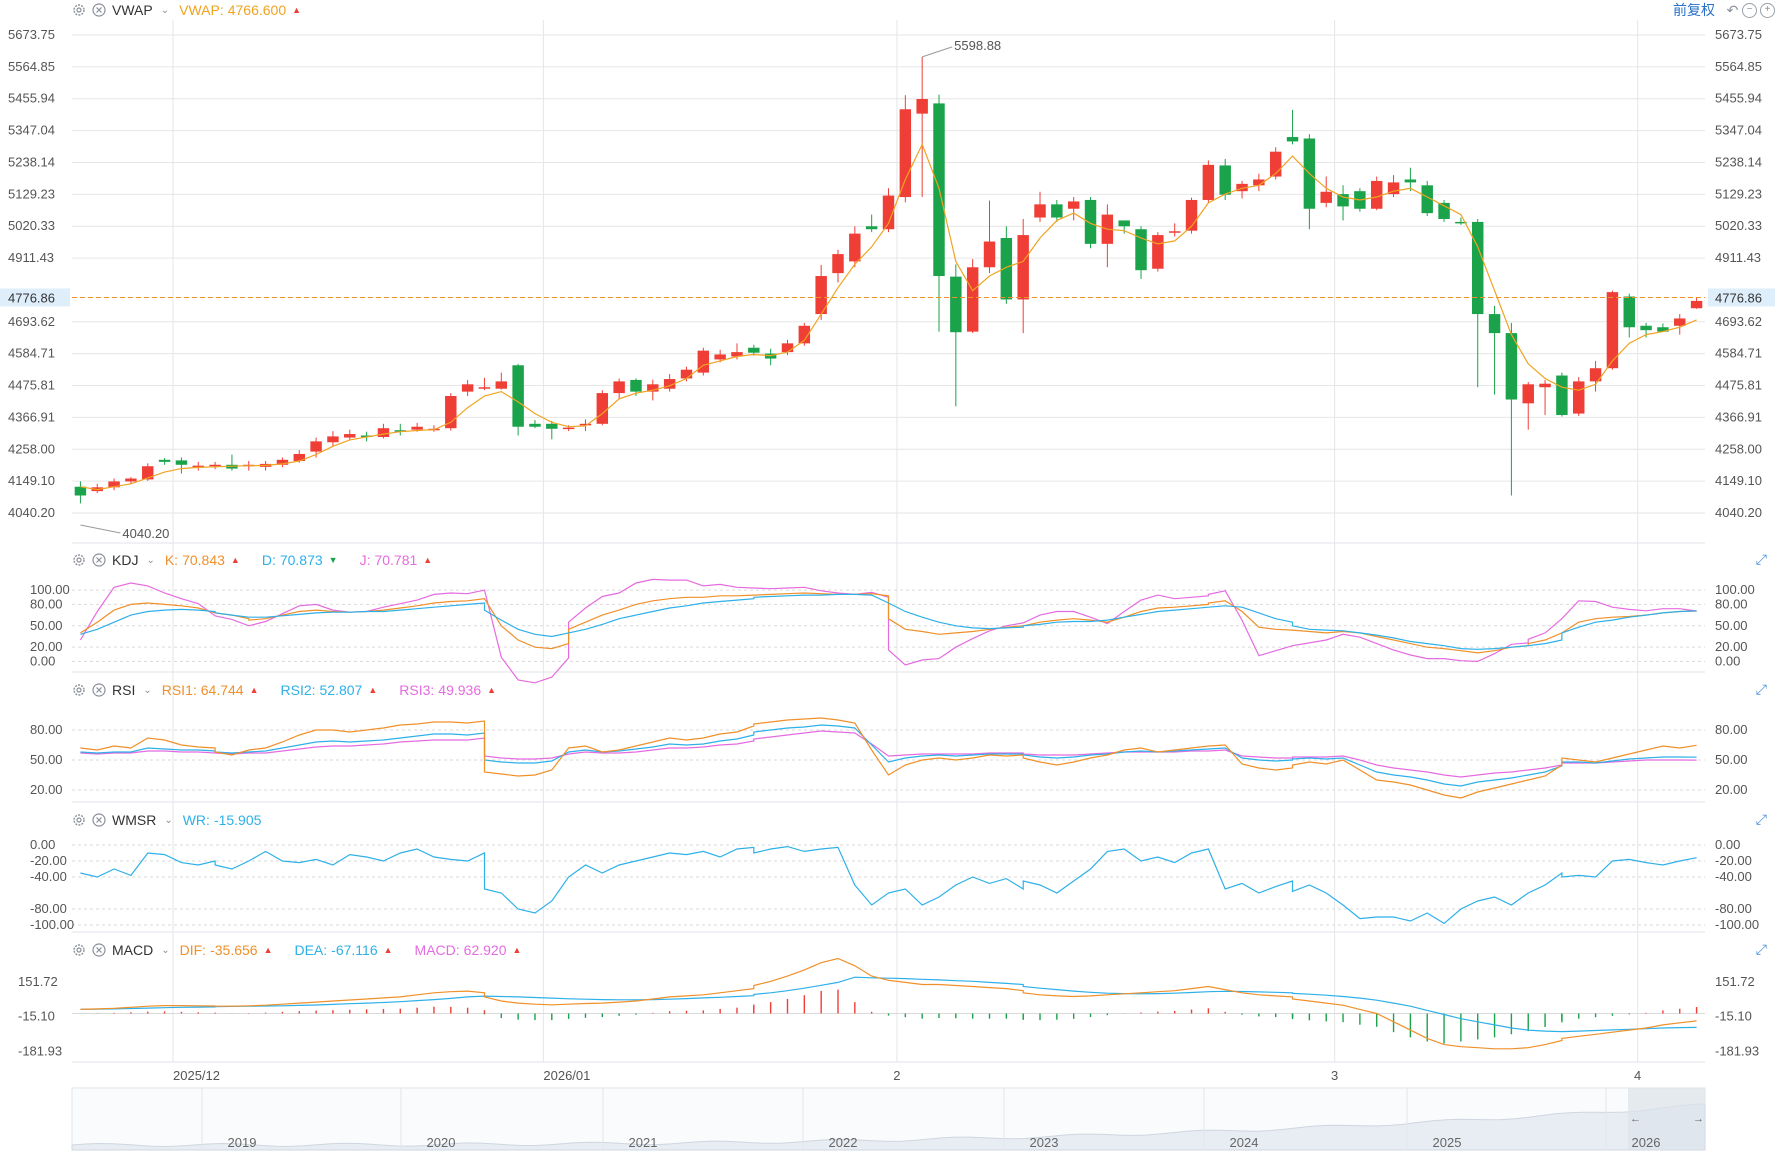 The width and height of the screenshot is (1775, 1155). I want to click on indicator-name: VWAP, so click(132, 10).